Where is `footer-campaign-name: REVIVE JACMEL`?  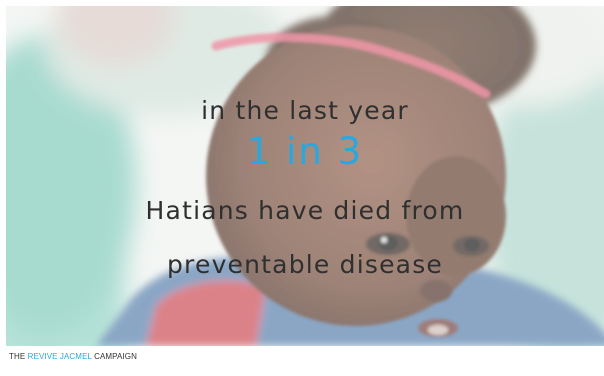
footer-campaign-name: REVIVE JACMEL is located at coordinates (59, 356).